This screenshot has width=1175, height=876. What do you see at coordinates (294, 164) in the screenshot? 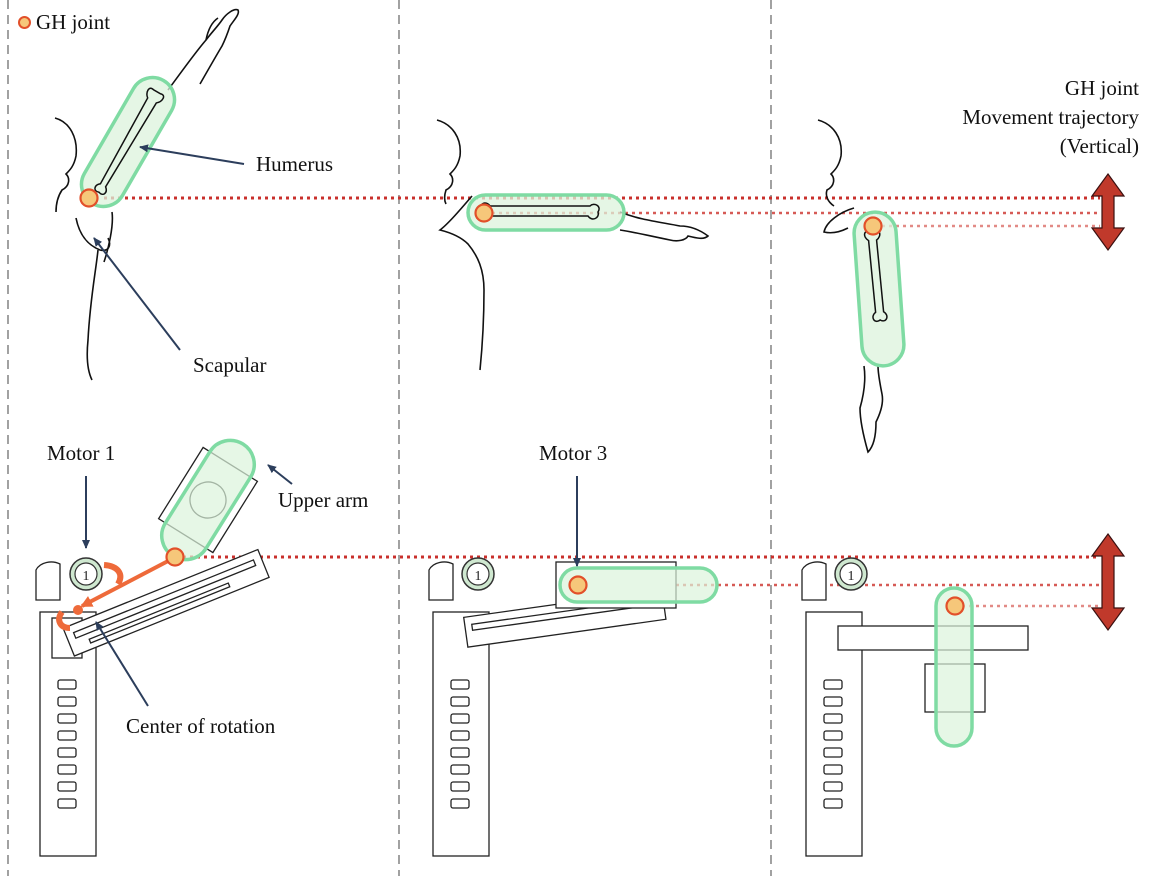
I see `humerus-label: Humerus` at bounding box center [294, 164].